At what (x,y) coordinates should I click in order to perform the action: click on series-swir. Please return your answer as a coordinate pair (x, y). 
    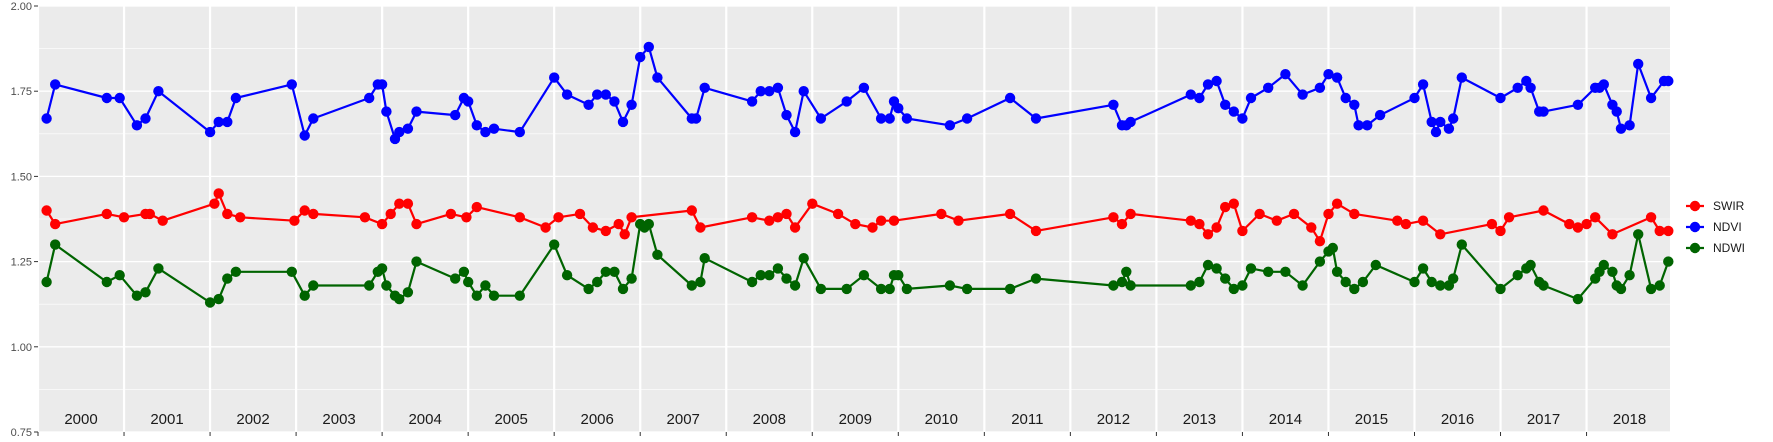
    Looking at the image, I should click on (857, 217).